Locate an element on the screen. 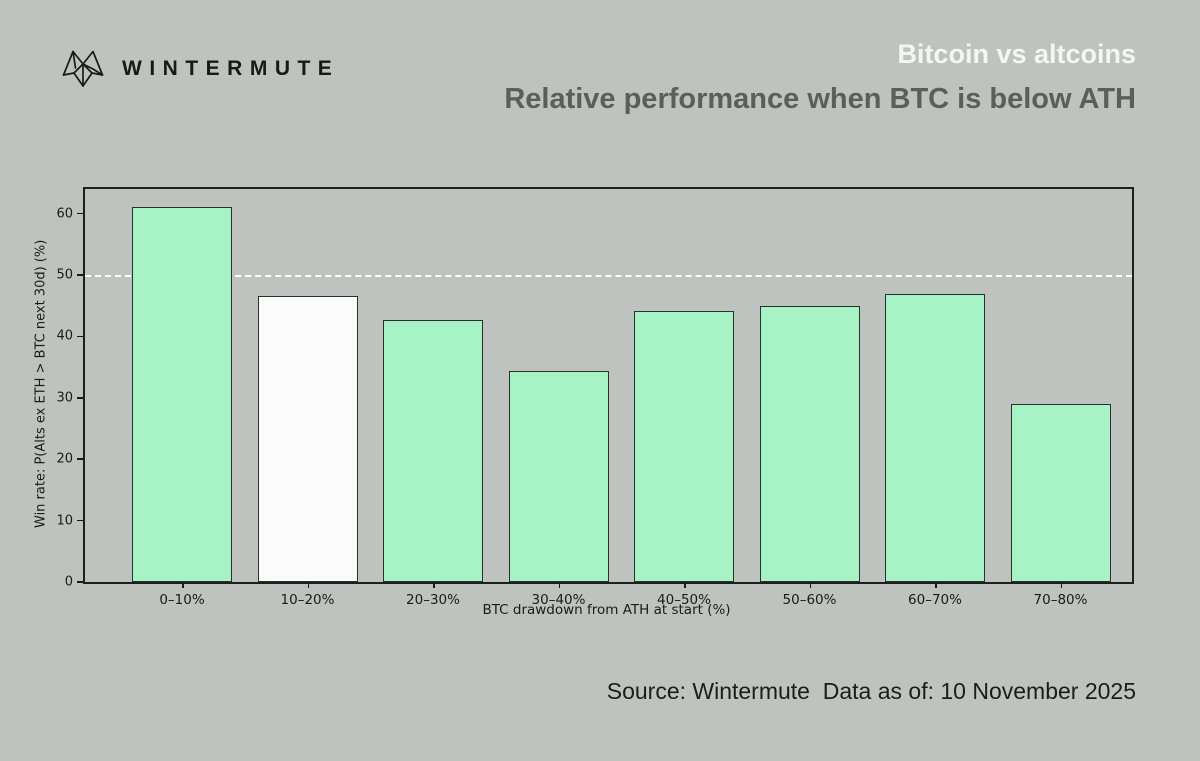  bar-70–80% is located at coordinates (1060, 492).